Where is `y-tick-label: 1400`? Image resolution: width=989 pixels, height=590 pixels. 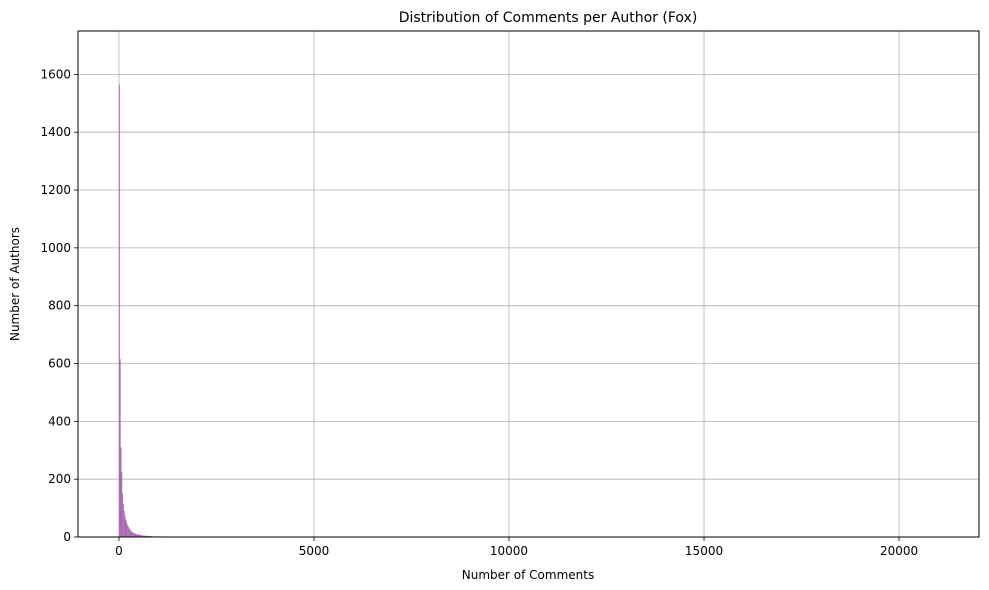
y-tick-label: 1400 is located at coordinates (55, 132).